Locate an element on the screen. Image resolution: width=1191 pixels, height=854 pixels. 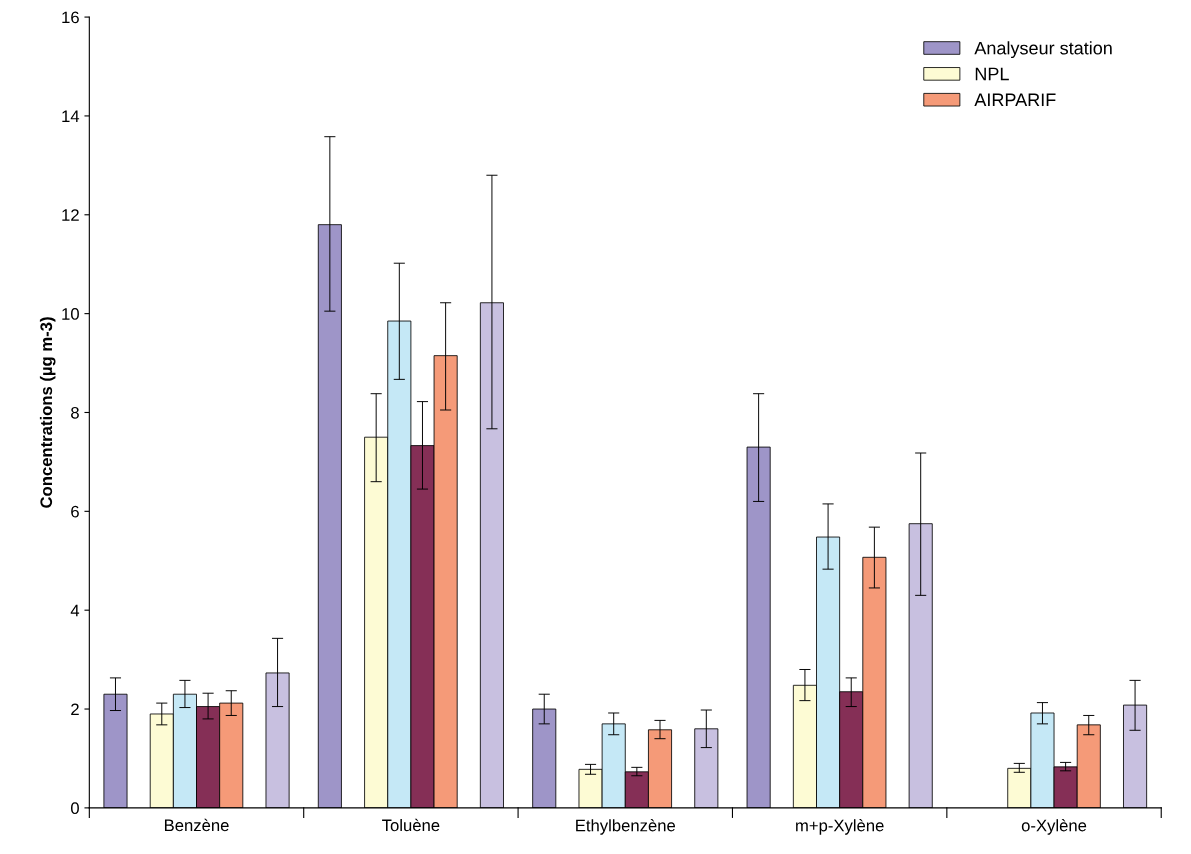
y-tick-label: 6 is located at coordinates (75, 511).